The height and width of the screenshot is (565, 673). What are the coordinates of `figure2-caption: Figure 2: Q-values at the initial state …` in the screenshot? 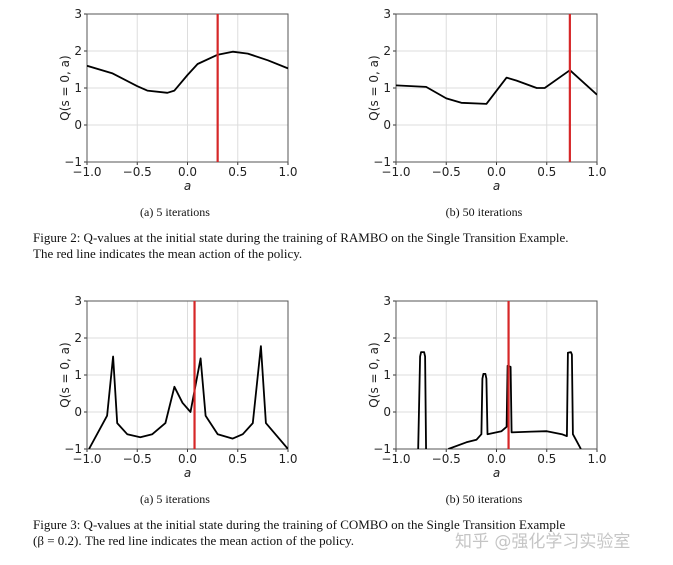 It's located at (343, 246).